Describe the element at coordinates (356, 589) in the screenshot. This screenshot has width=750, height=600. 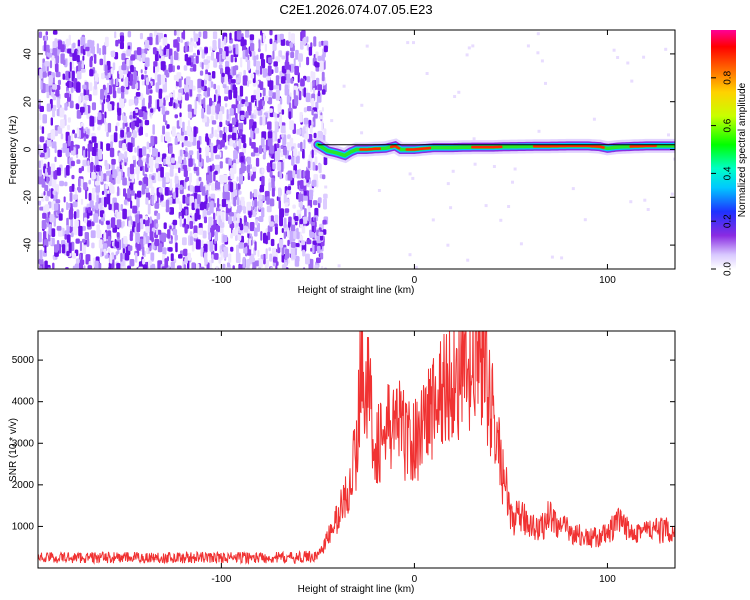
I see `snr-x-axis-label: Height of straight line (km)` at that location.